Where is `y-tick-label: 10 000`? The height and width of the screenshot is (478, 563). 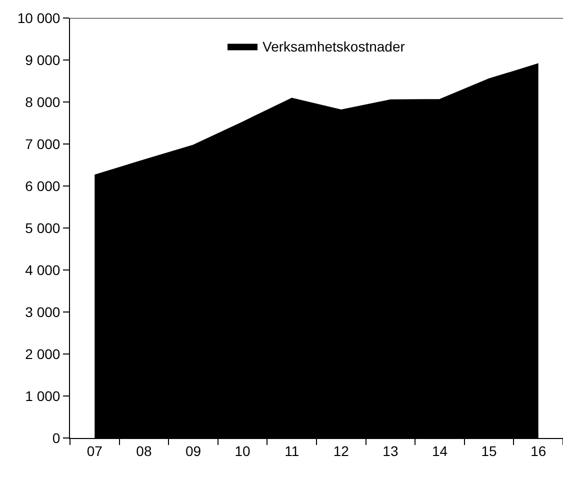 y-tick-label: 10 000 is located at coordinates (38, 18).